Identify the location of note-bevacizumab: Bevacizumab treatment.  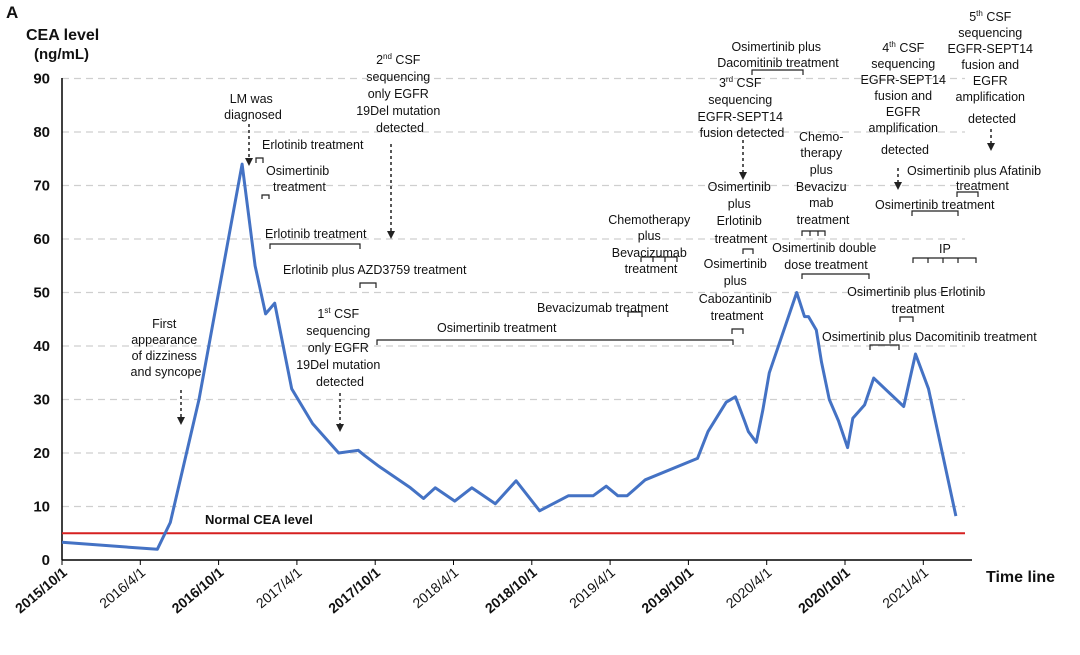
(603, 308).